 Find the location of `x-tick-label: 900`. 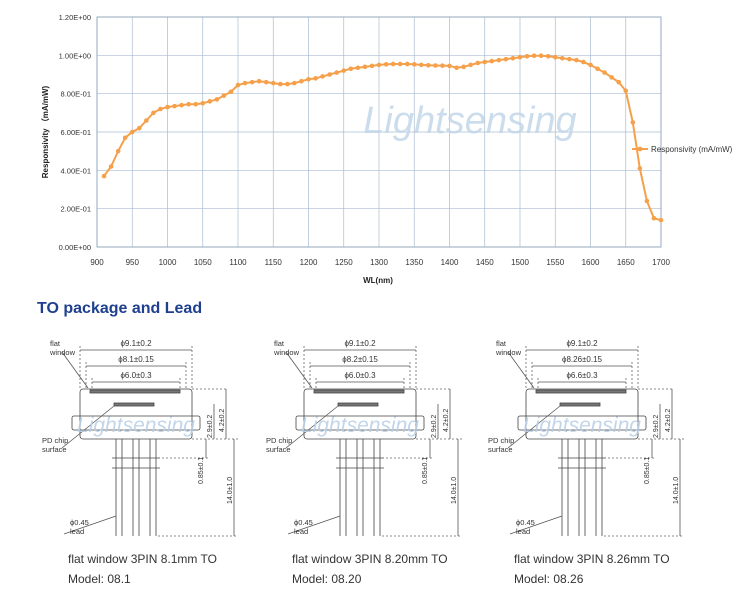

x-tick-label: 900 is located at coordinates (97, 262).